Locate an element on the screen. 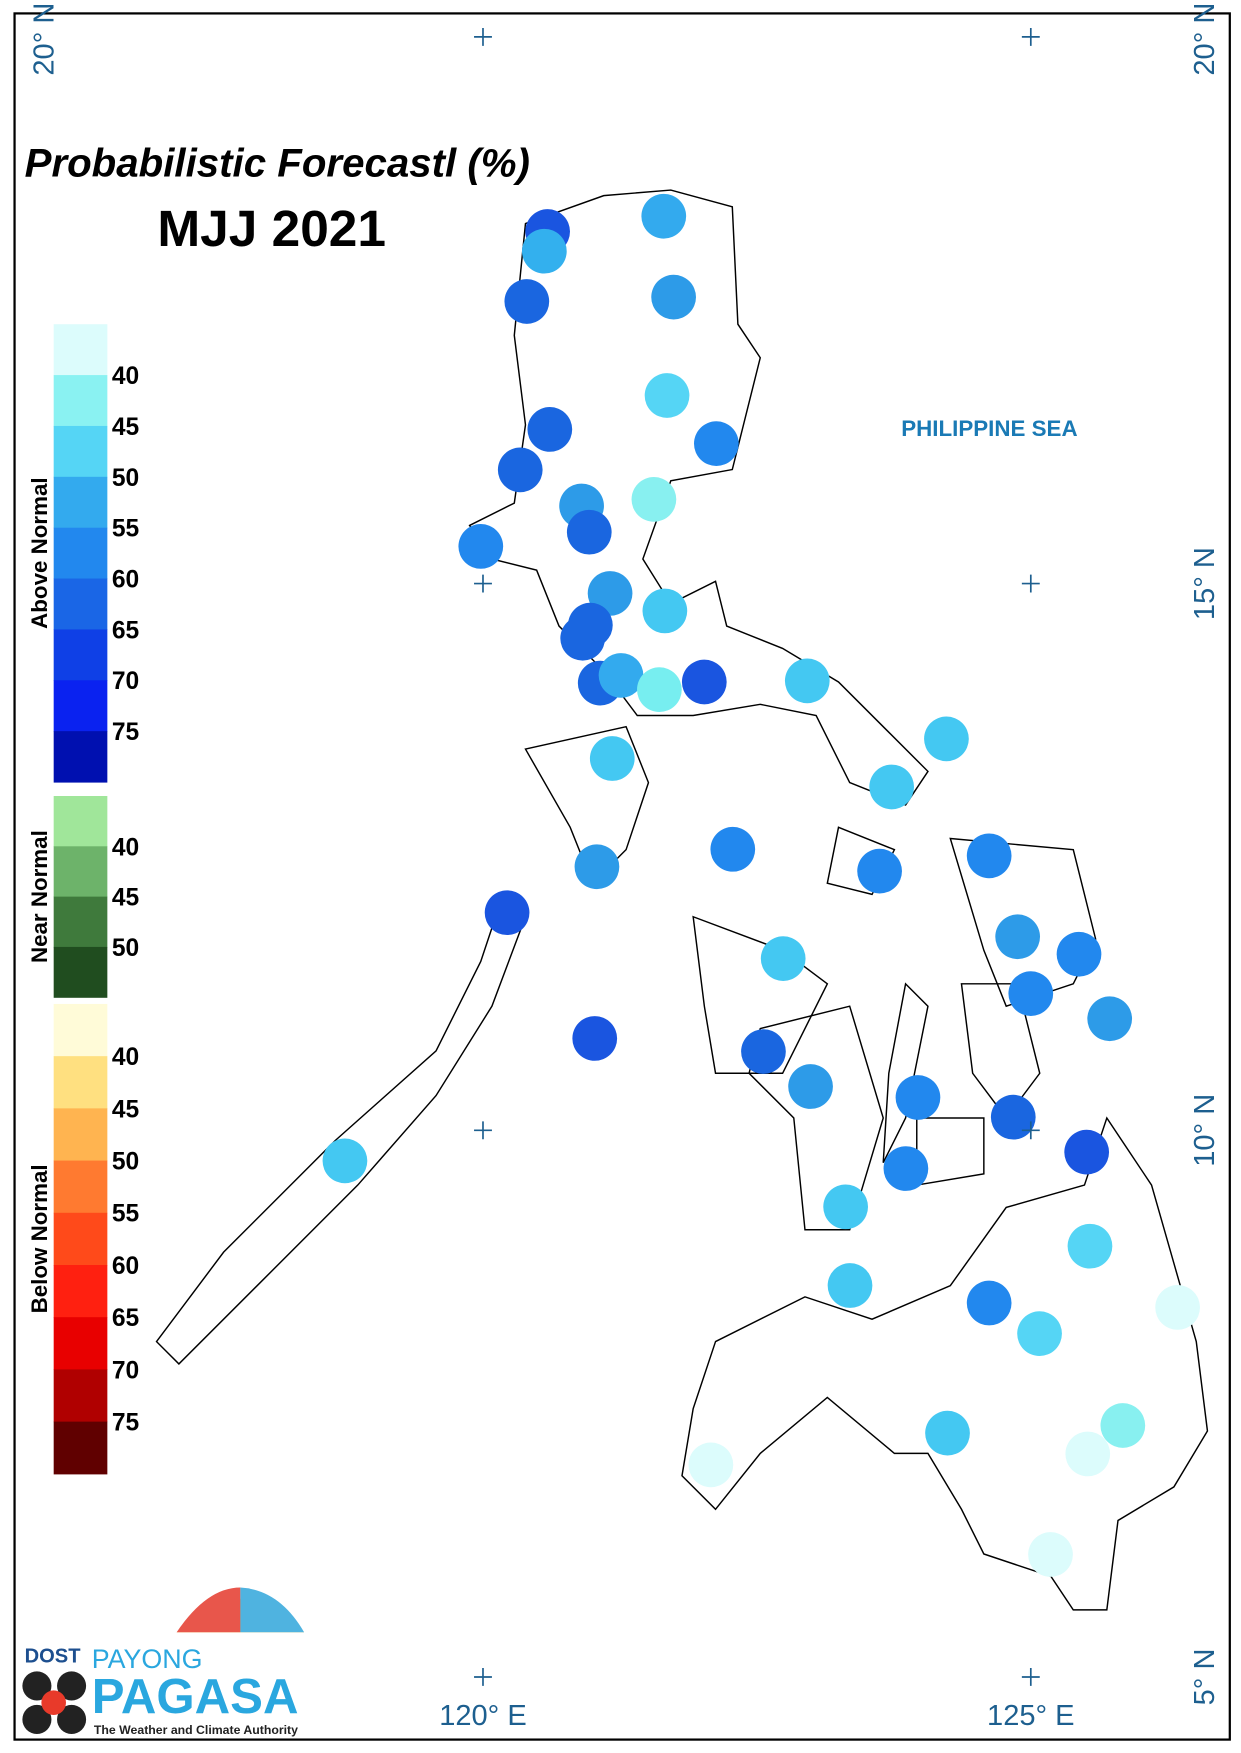  legend-label: 70 is located at coordinates (125, 681).